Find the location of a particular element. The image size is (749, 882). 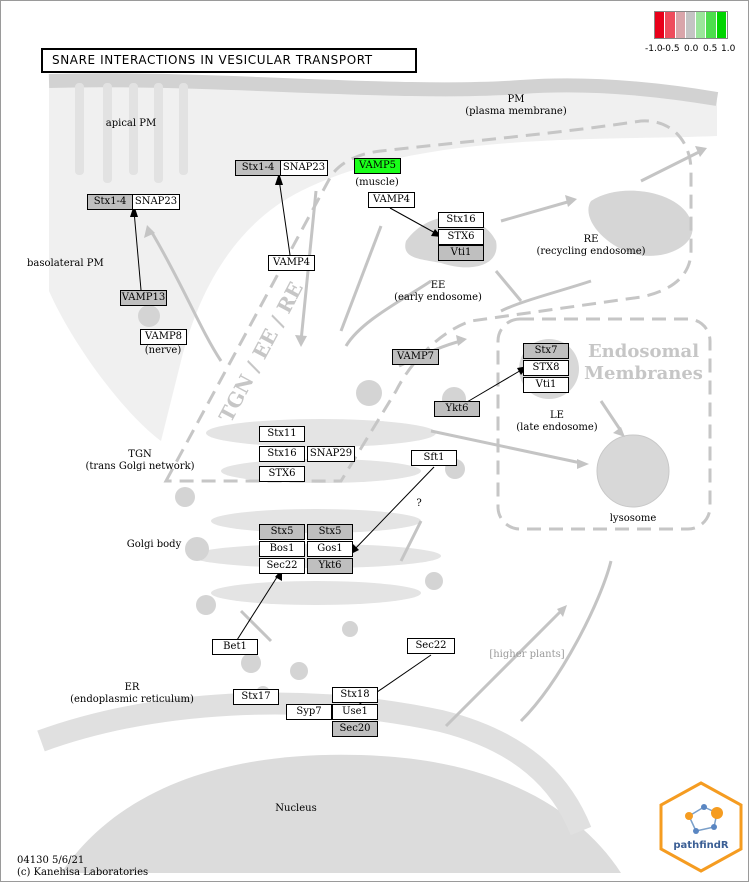

map-id-date: 04130 5/6/21 is located at coordinates (51, 860).